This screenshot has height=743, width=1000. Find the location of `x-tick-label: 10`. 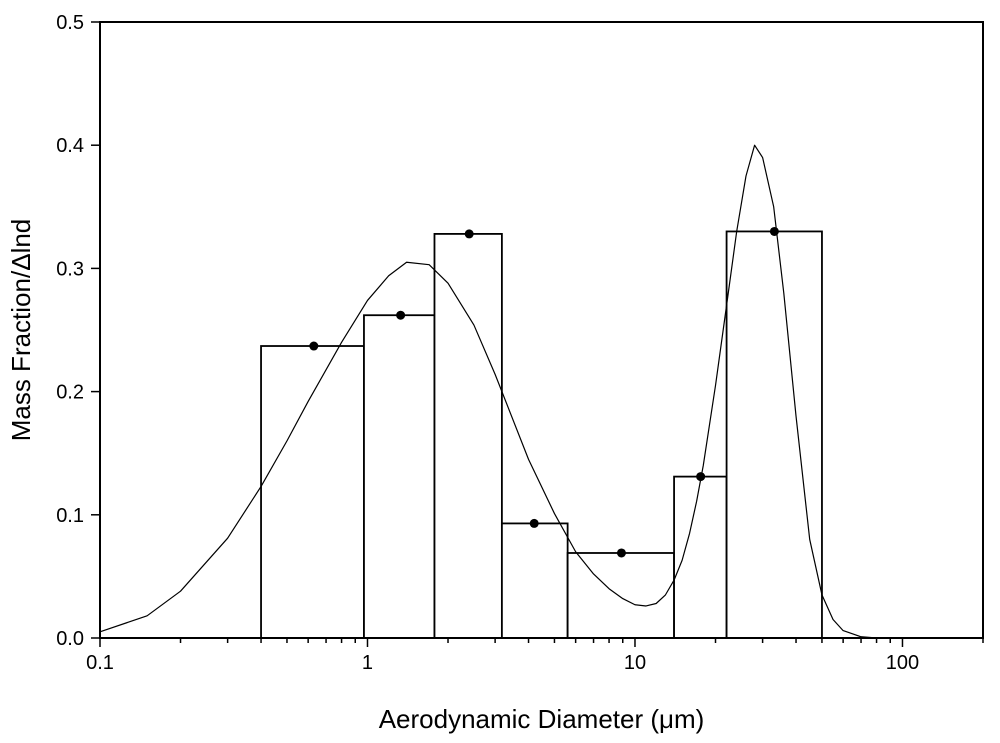

x-tick-label: 10 is located at coordinates (635, 663).